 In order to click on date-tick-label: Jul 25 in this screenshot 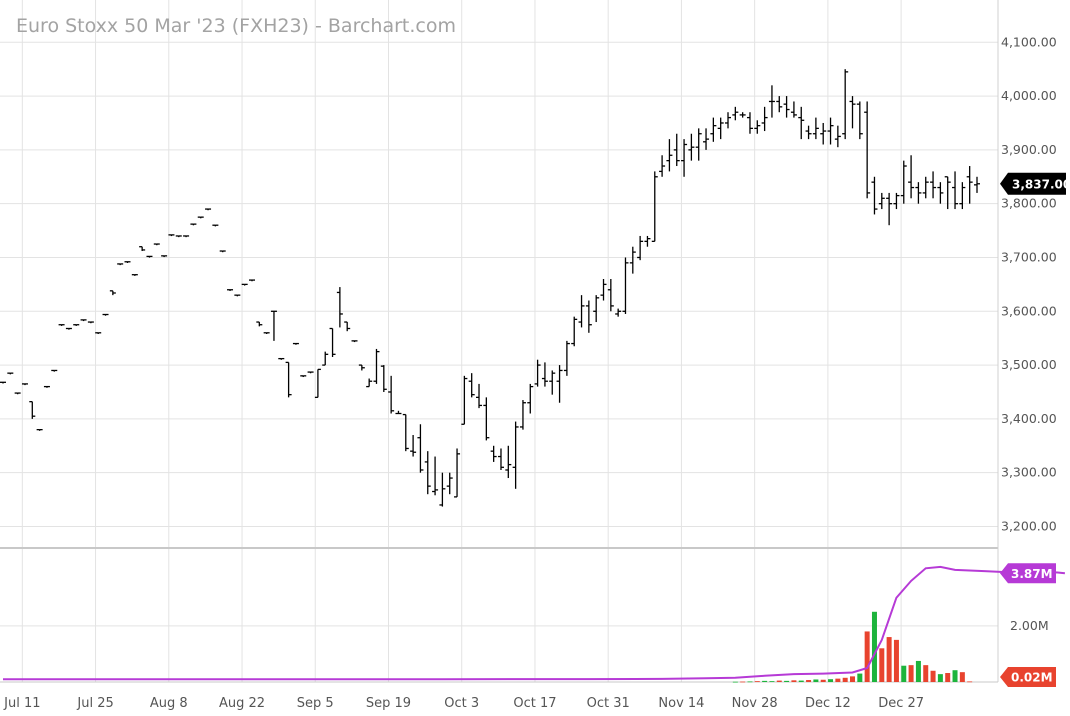, I will do `click(94, 703)`.